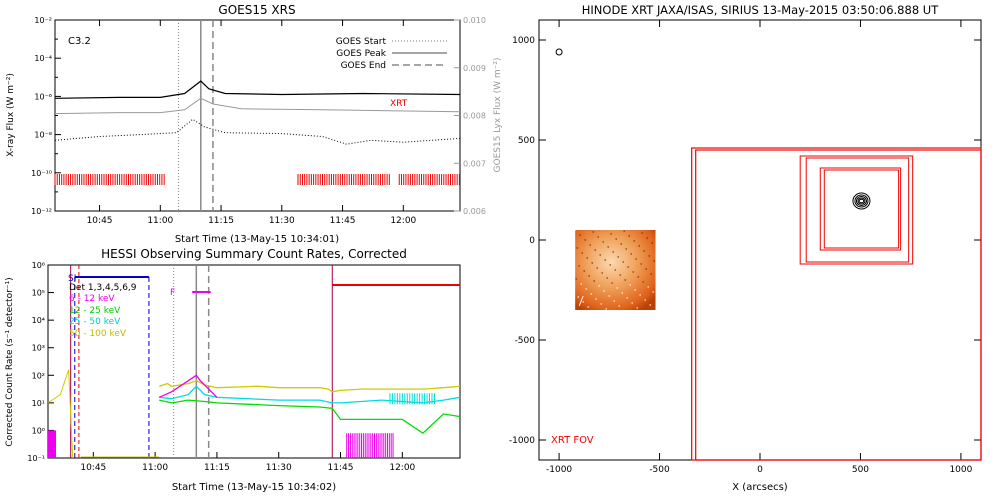 The image size is (1000, 500). I want to click on hessi-x-tick-label: 11:00, so click(155, 468).